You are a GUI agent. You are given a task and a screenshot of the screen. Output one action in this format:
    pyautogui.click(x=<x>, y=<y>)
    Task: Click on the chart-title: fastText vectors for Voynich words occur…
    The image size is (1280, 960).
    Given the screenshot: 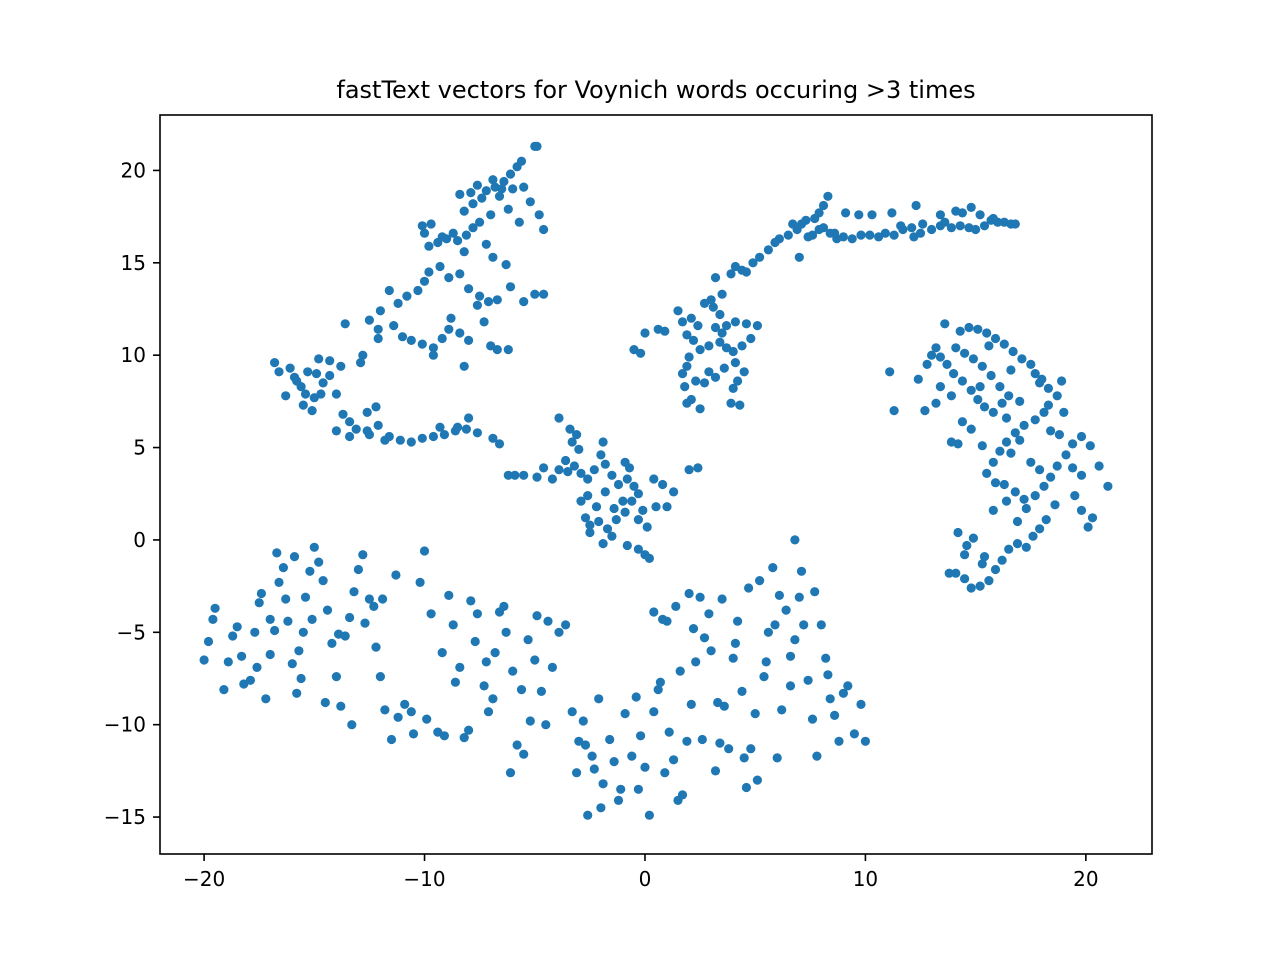 What is the action you would take?
    pyautogui.click(x=655, y=90)
    